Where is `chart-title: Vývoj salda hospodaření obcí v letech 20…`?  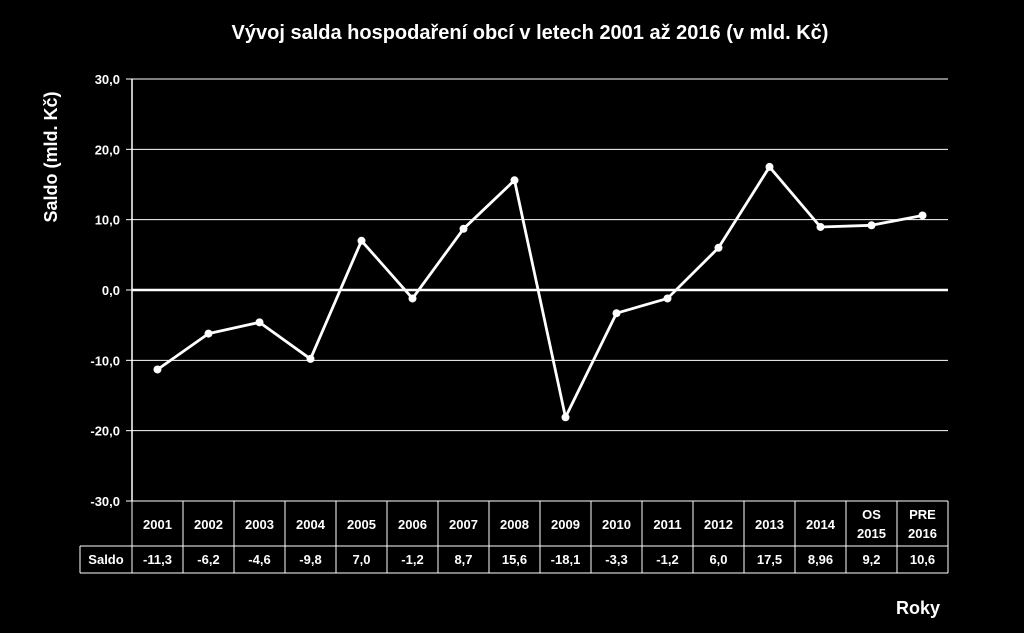 chart-title: Vývoj salda hospodaření obcí v letech 20… is located at coordinates (530, 33).